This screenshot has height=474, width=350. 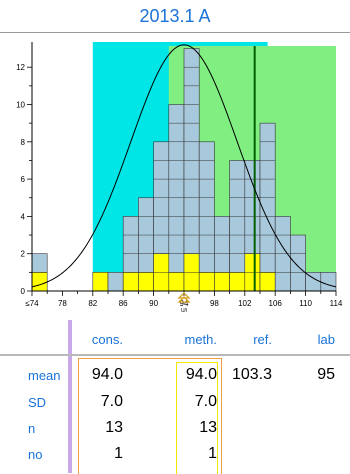 I want to click on y-tick-label: 2, so click(x=23, y=254).